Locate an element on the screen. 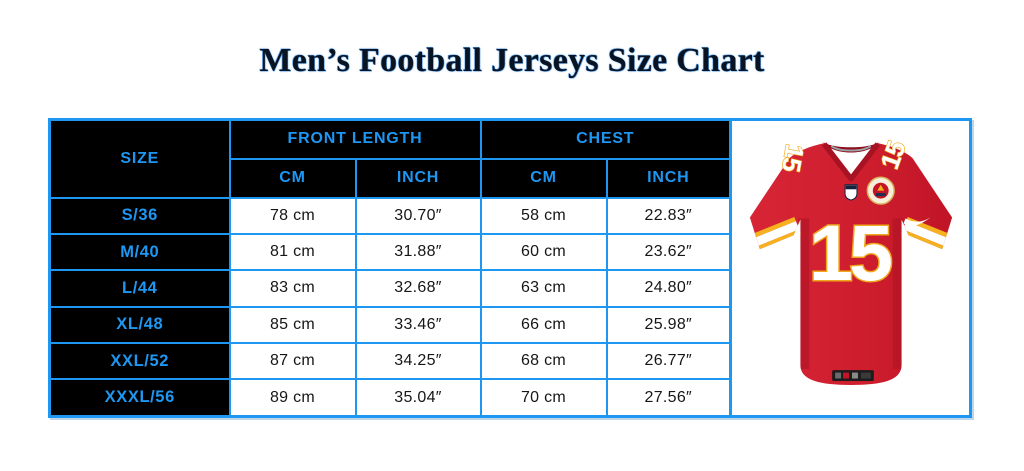  chest-inch-cell: 22.83″ is located at coordinates (668, 215).